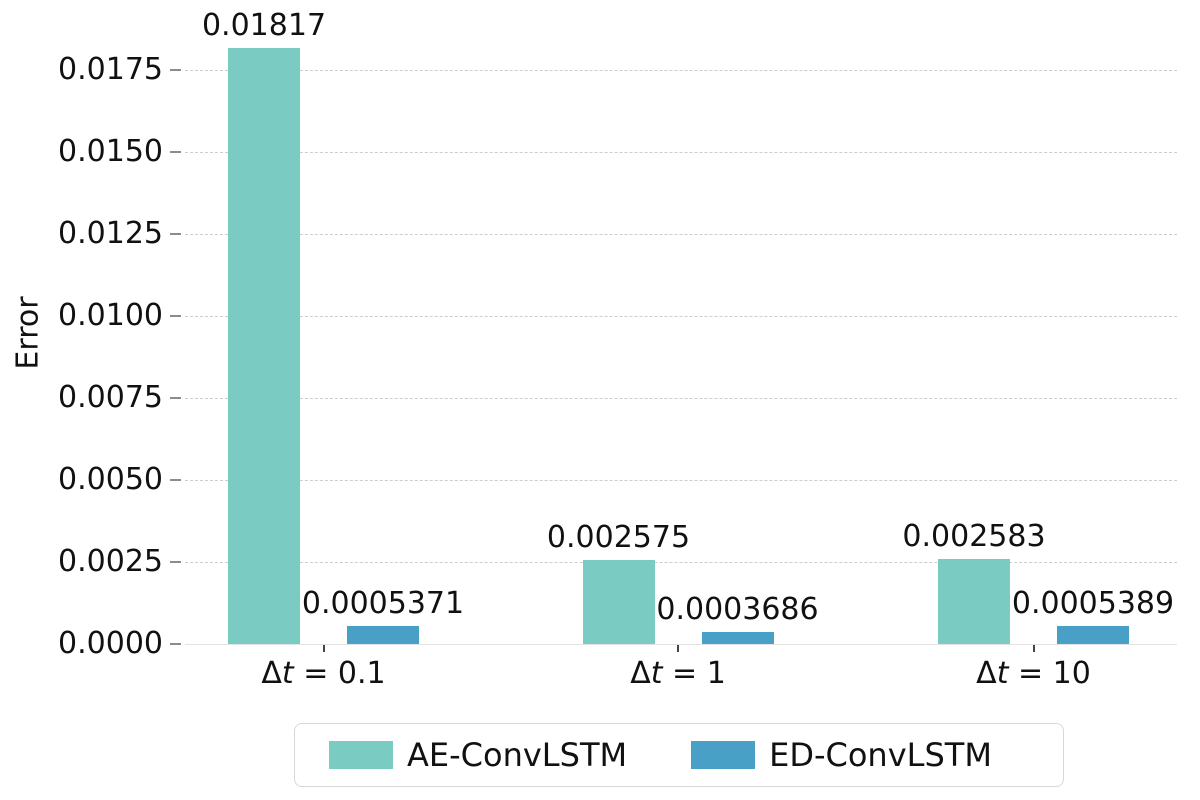  Describe the element at coordinates (175, 234) in the screenshot. I see `y-tick-mark-0.0125` at that location.